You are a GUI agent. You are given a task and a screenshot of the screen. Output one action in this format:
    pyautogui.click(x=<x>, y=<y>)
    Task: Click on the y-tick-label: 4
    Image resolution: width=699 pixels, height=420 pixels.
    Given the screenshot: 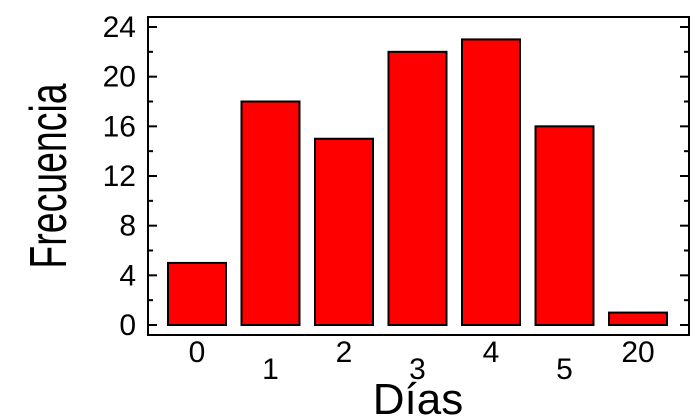 What is the action you would take?
    pyautogui.click(x=127, y=275)
    